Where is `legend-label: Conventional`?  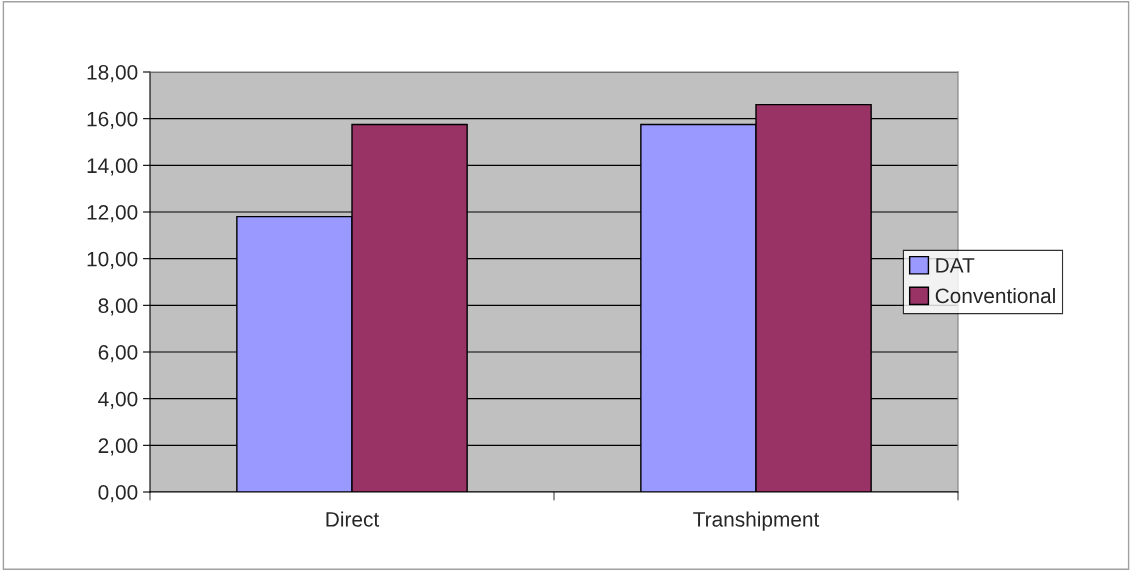
legend-label: Conventional is located at coordinates (995, 295).